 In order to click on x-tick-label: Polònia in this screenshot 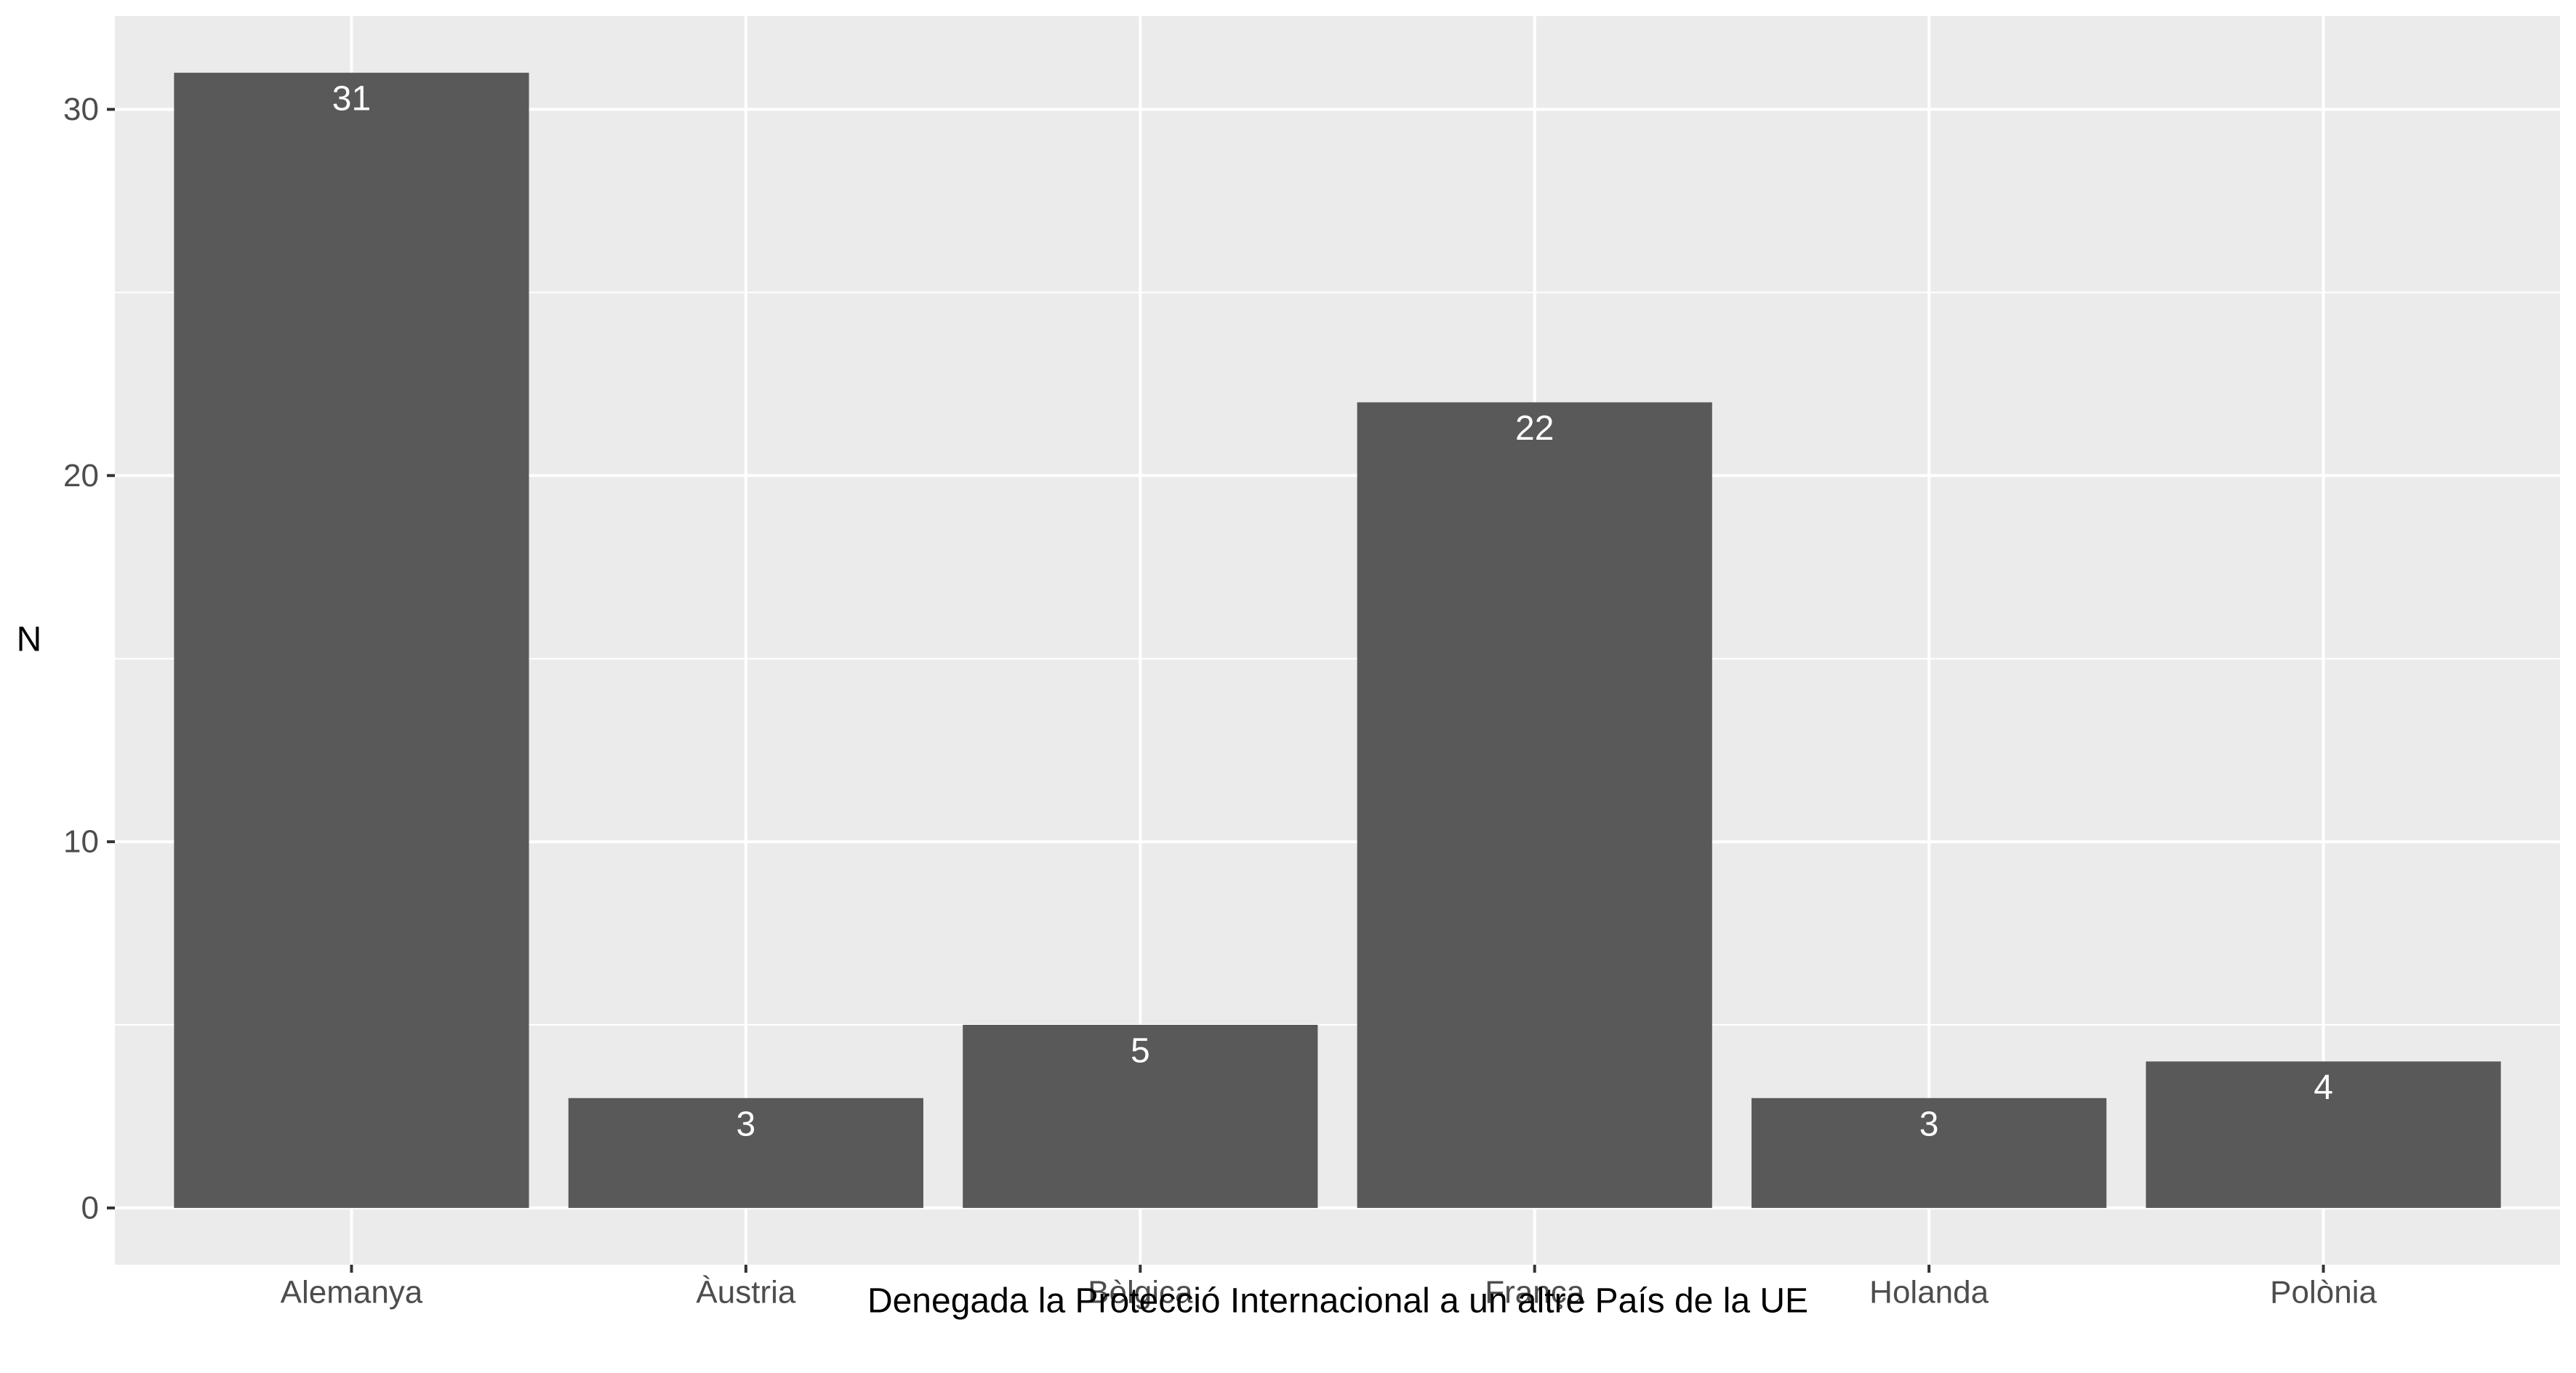, I will do `click(2323, 1292)`.